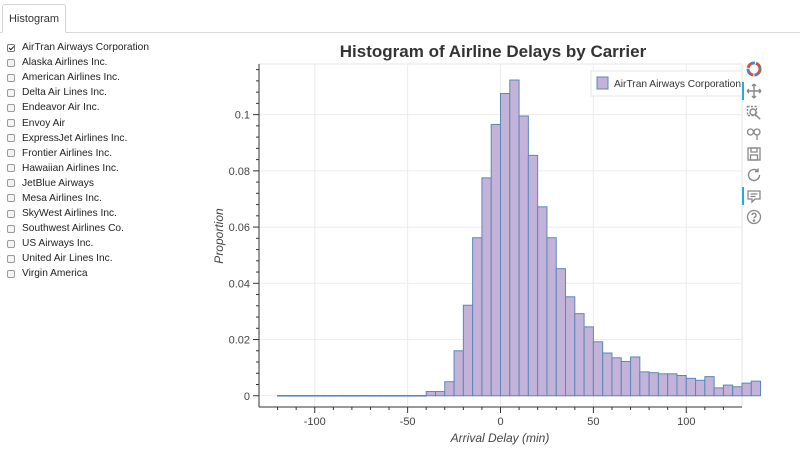 The image size is (800, 456). I want to click on tab-histogram: Histogram, so click(34, 18).